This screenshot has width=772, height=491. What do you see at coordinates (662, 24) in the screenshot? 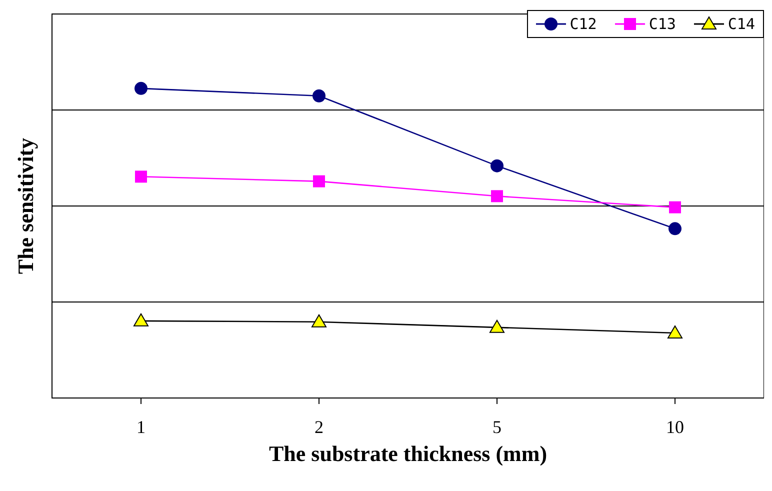
I see `legend-label: C13` at bounding box center [662, 24].